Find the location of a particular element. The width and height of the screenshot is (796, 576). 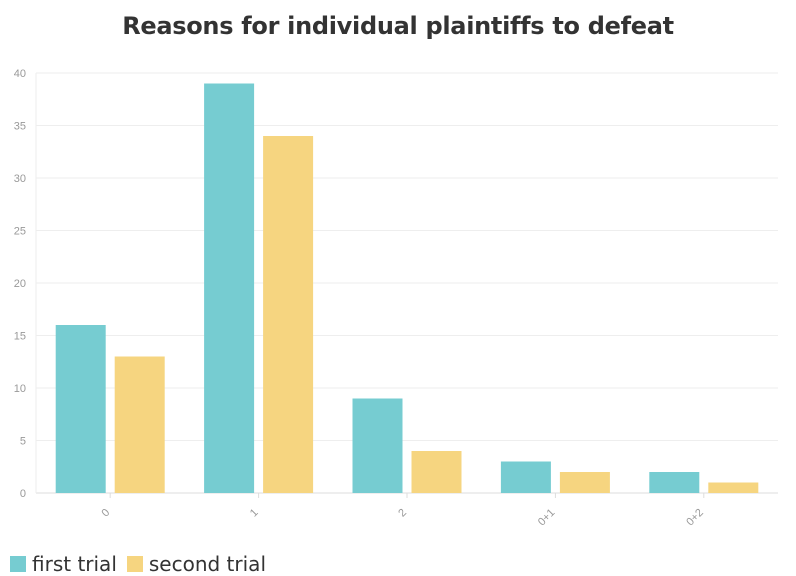

y-tick-label: 15 is located at coordinates (20, 337).